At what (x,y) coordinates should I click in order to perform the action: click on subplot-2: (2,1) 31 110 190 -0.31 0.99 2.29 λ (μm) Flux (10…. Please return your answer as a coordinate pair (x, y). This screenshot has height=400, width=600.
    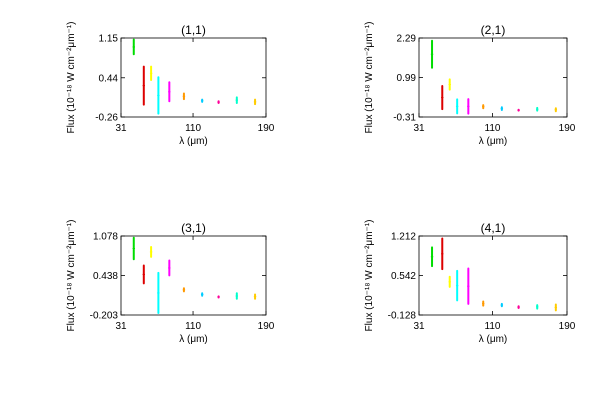
    Looking at the image, I should click on (470, 84).